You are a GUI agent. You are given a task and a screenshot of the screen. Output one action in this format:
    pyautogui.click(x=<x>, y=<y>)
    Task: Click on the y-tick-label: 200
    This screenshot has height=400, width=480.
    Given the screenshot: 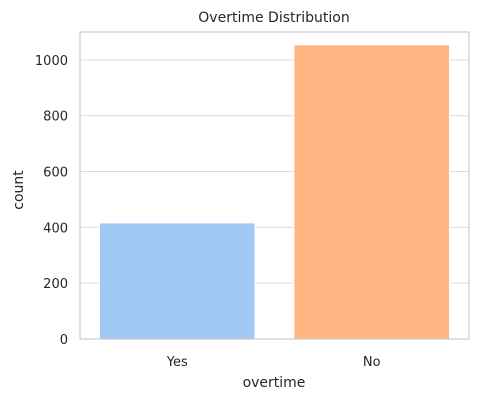 What is the action you would take?
    pyautogui.click(x=55, y=284)
    